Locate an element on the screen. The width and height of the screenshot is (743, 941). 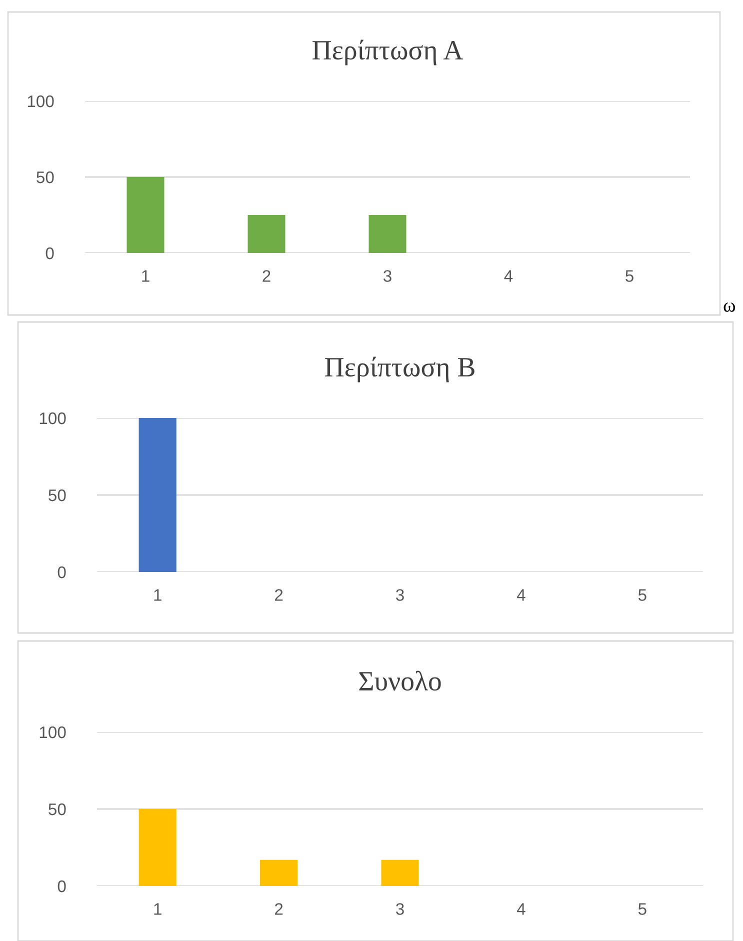
text: ω is located at coordinates (730, 307).